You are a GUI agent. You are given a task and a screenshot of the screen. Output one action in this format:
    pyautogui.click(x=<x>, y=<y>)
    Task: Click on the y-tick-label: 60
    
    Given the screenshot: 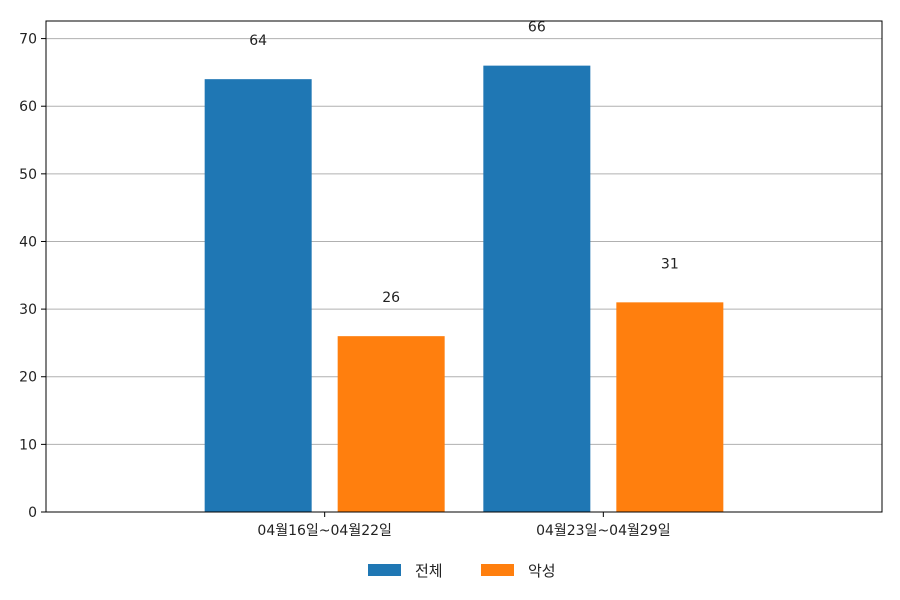 What is the action you would take?
    pyautogui.click(x=28, y=107)
    